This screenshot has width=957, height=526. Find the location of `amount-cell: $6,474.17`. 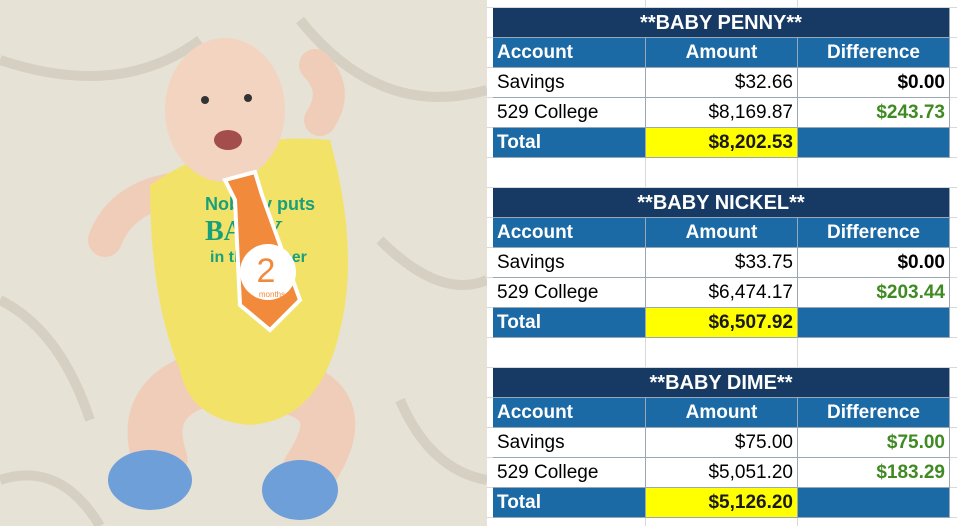

amount-cell: $6,474.17 is located at coordinates (722, 293).